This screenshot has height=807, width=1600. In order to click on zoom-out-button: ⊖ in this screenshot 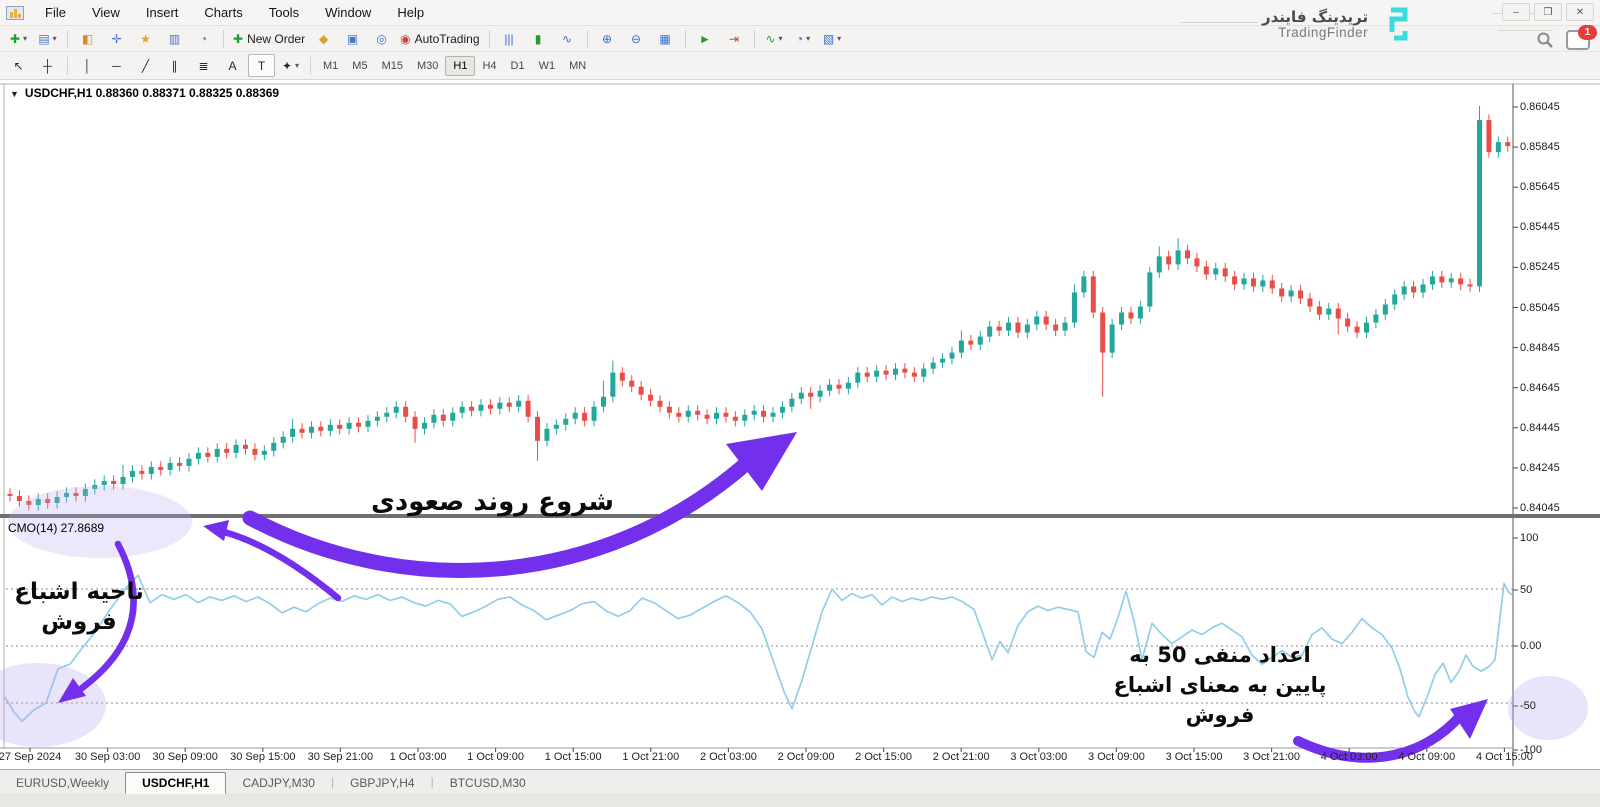, I will do `click(636, 38)`.